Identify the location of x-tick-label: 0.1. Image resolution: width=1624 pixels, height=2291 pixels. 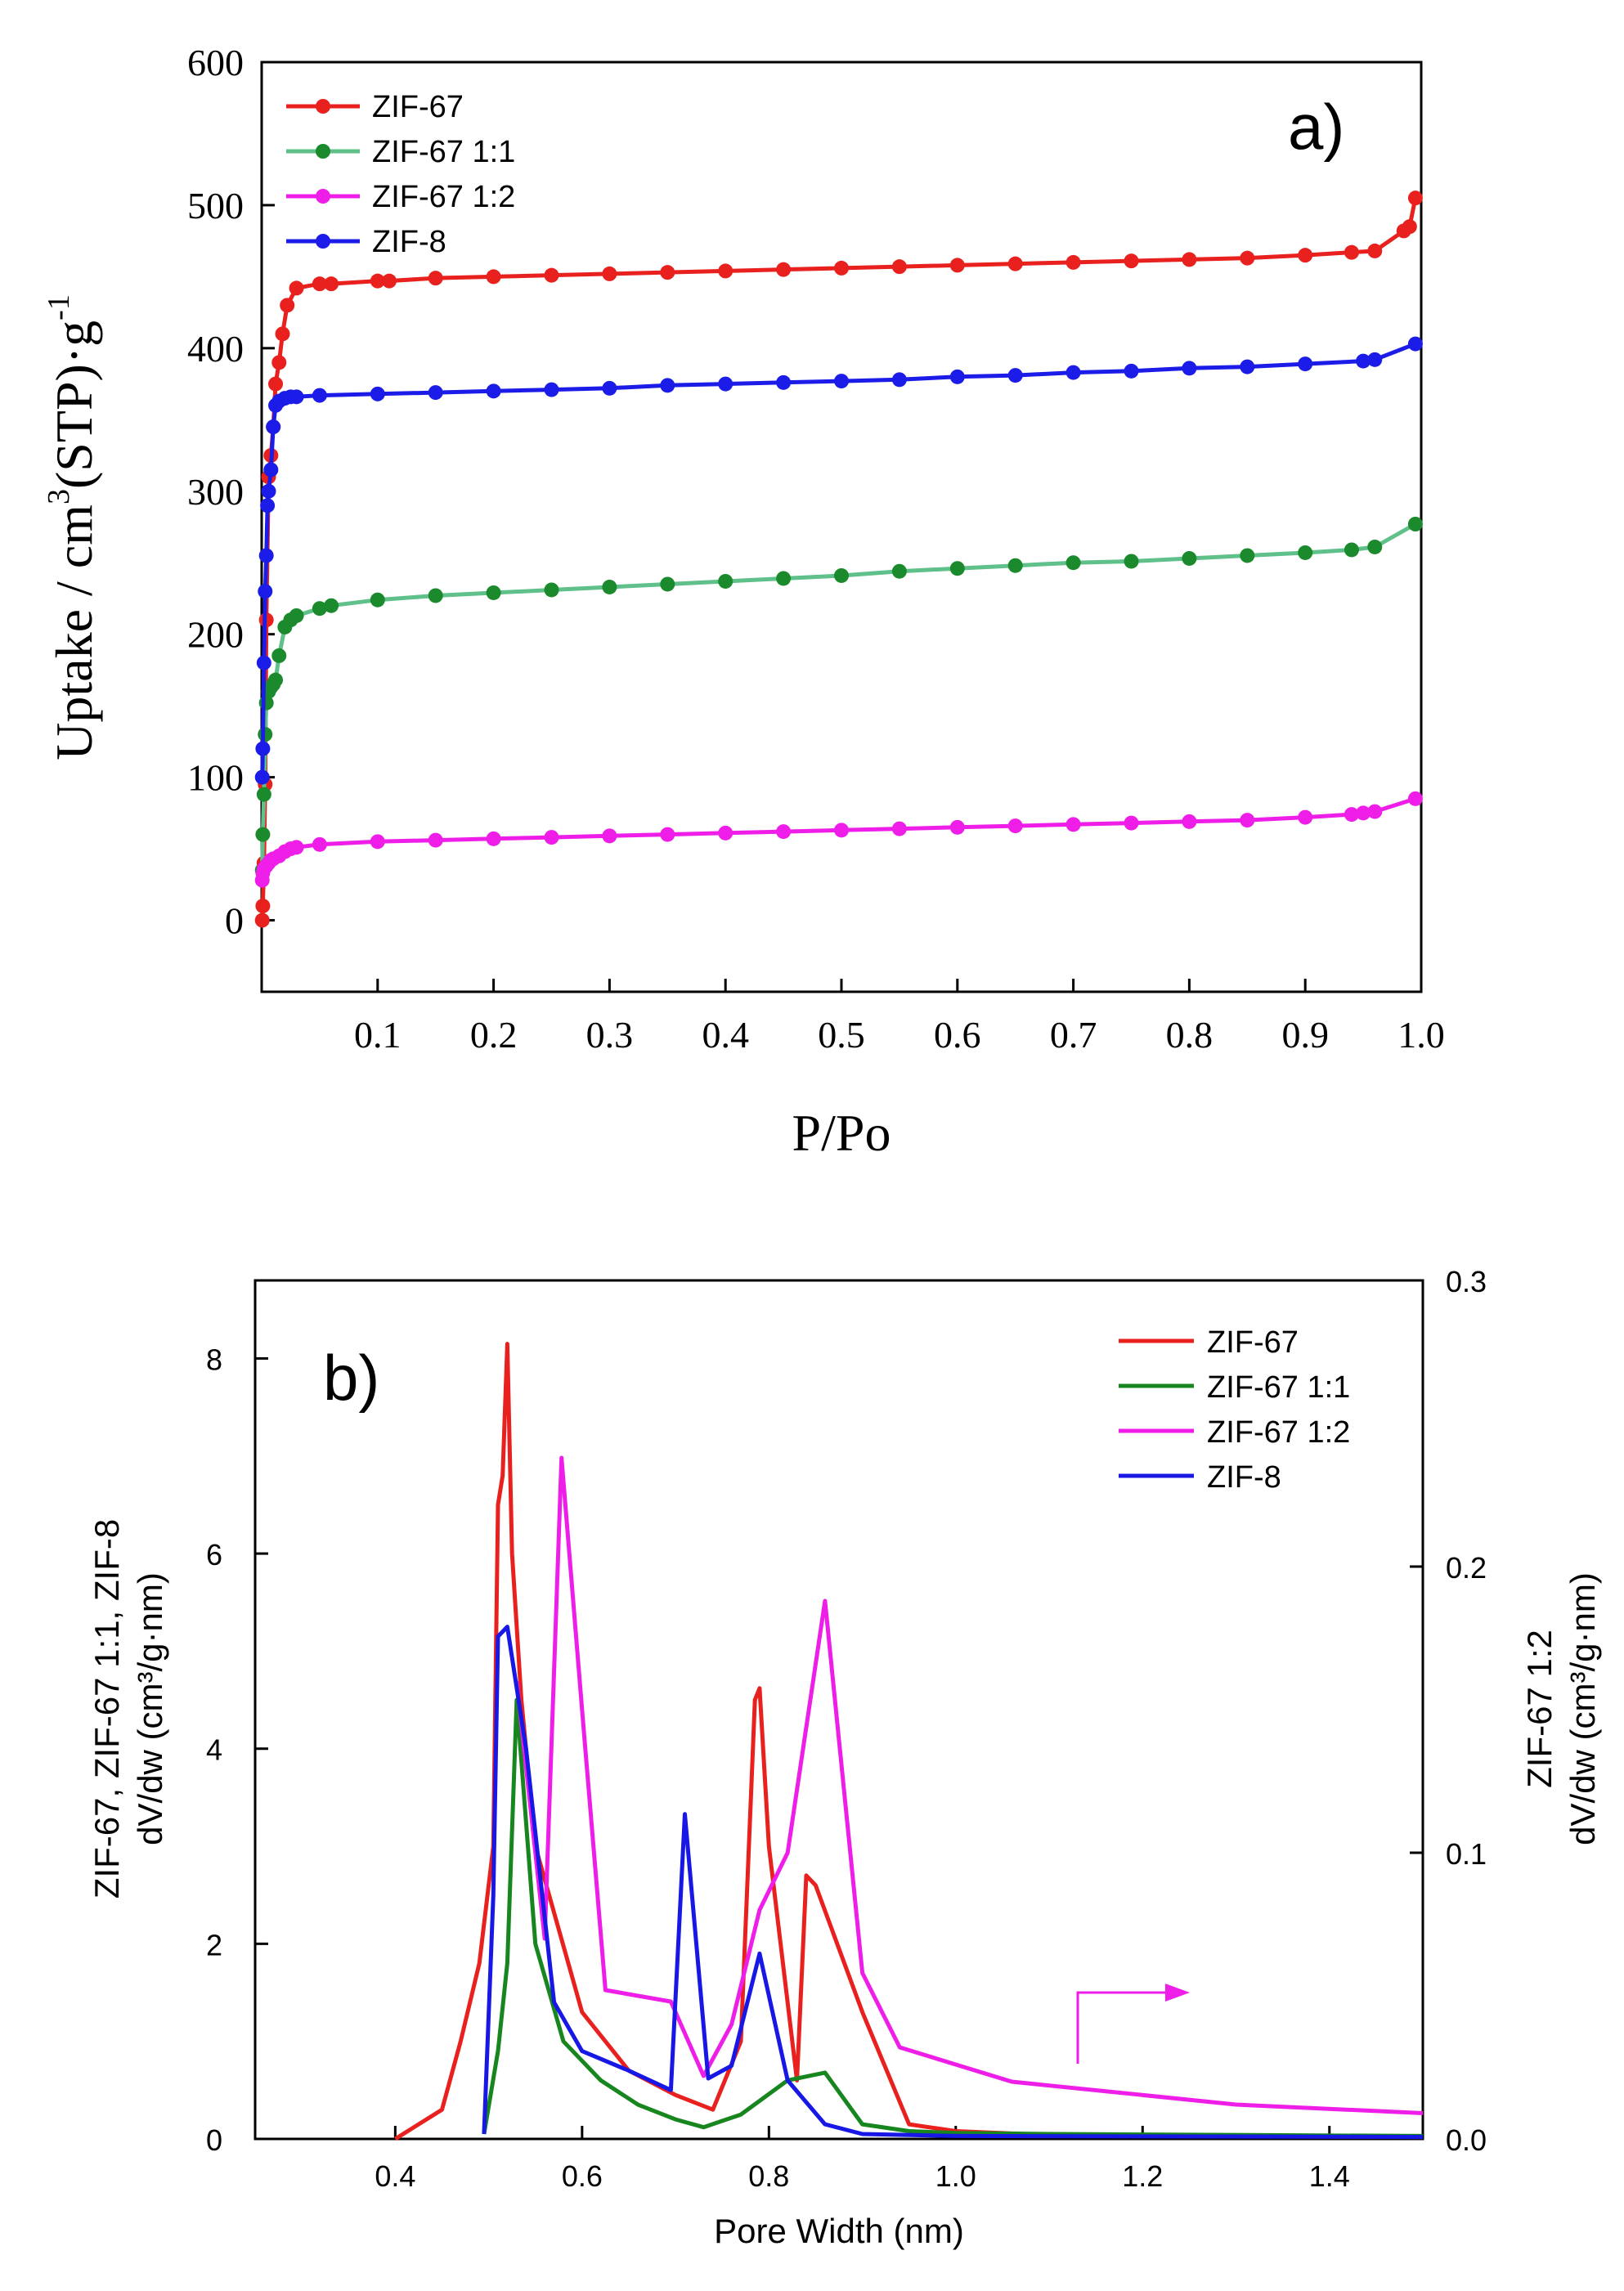
(378, 1035).